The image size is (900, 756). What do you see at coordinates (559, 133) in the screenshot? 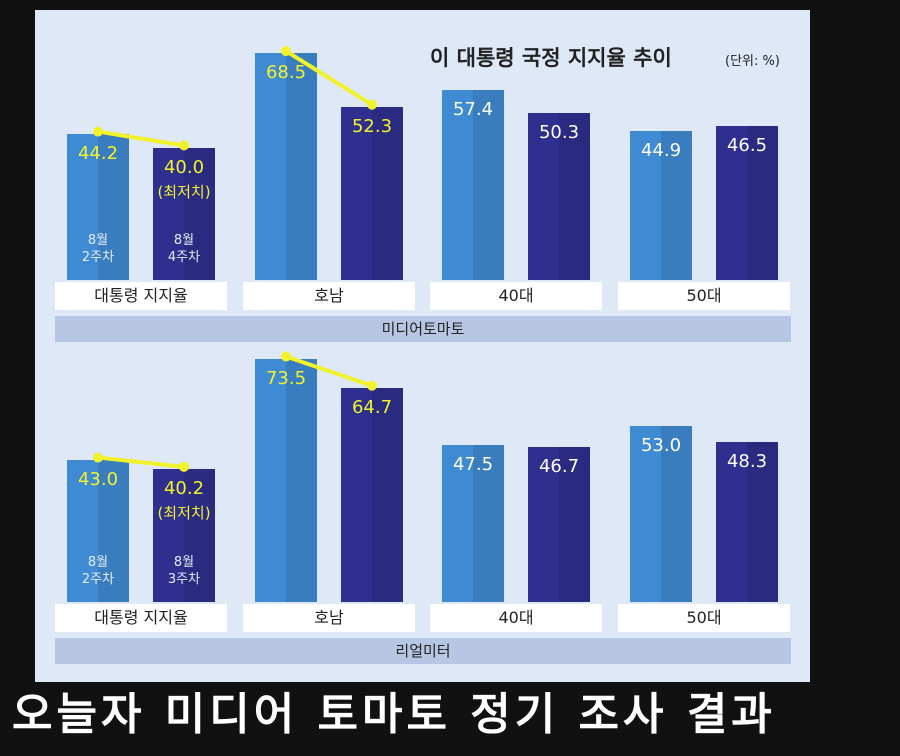
I see `value-label: 50.3` at bounding box center [559, 133].